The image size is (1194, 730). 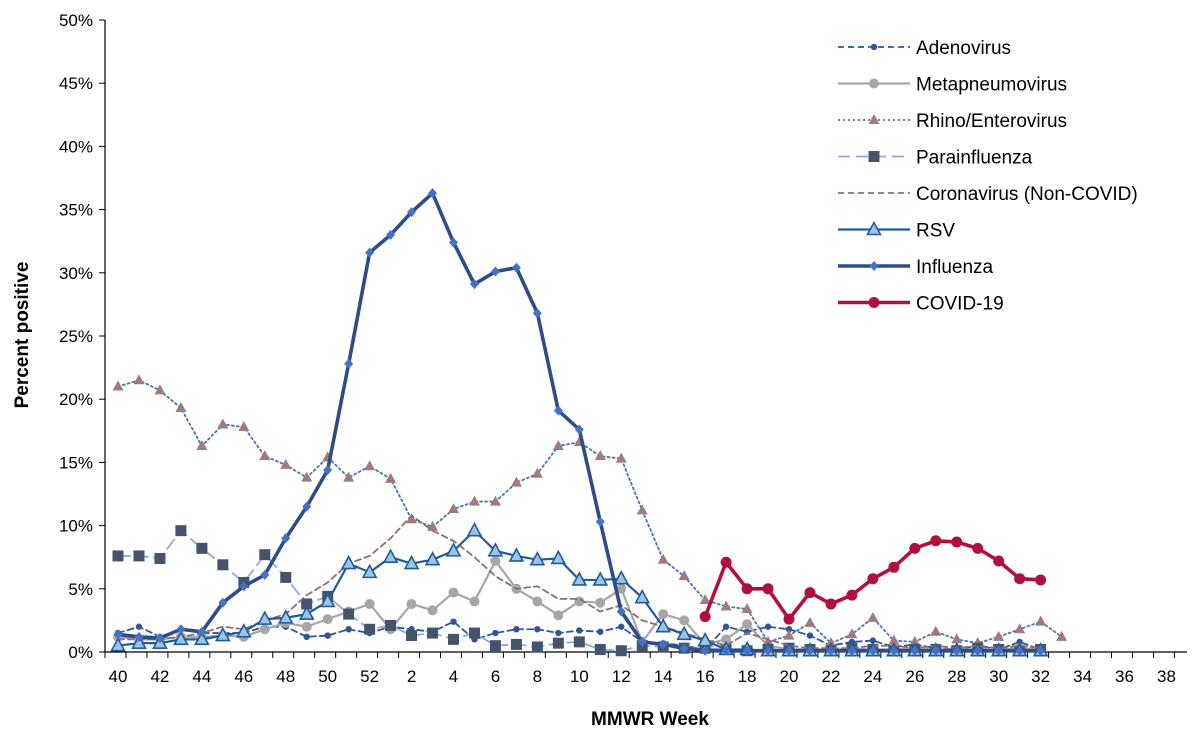 What do you see at coordinates (956, 676) in the screenshot?
I see `x-tick-label: 28` at bounding box center [956, 676].